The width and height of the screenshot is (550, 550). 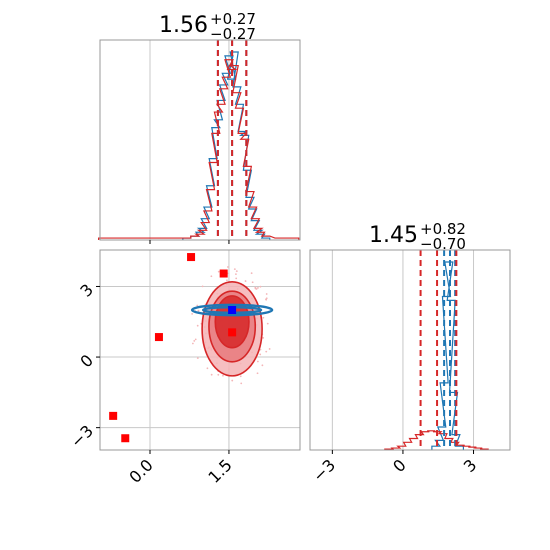 I want to click on title-lower-error: −0.27, so click(x=233, y=34).